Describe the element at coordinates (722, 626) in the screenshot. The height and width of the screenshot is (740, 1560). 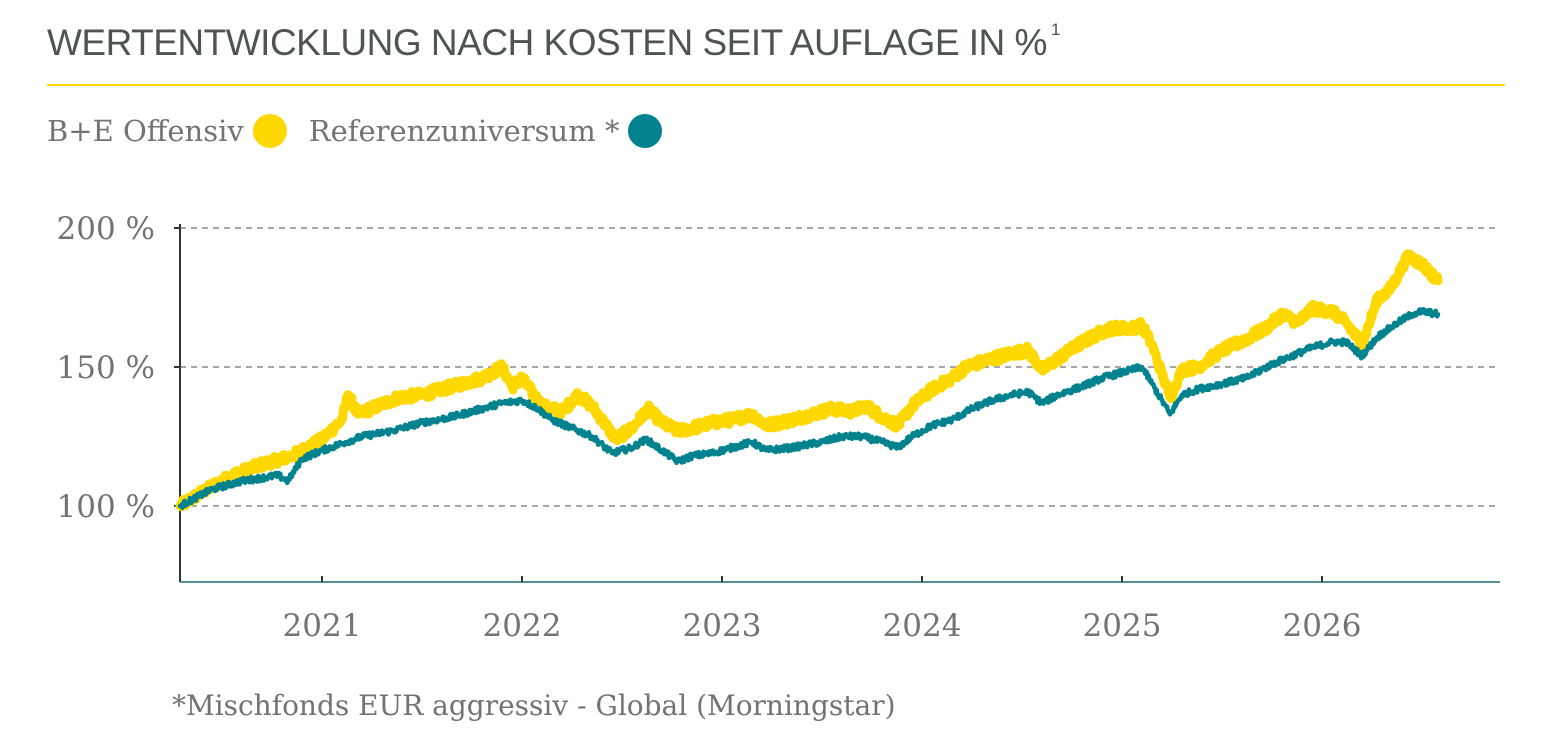
I see `x-tick-label: 2023` at that location.